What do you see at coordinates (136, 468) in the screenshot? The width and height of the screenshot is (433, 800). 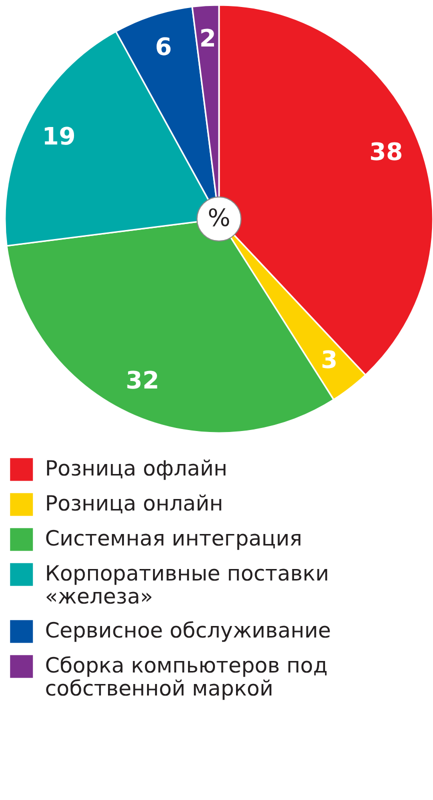 I see `legend-label: Розница офлайн` at bounding box center [136, 468].